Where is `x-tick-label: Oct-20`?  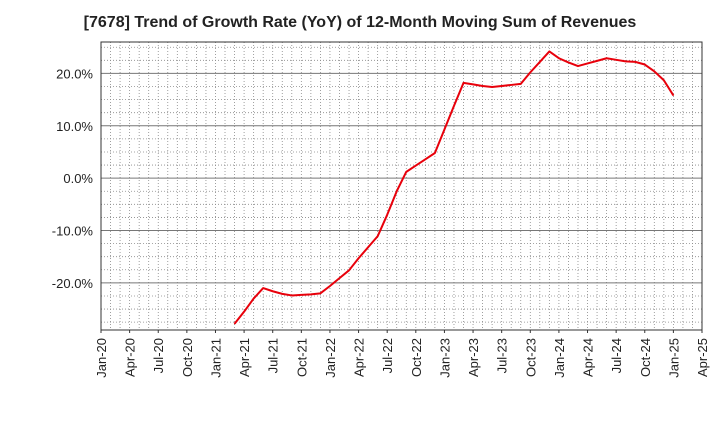 x-tick-label: Oct-20 is located at coordinates (187, 357).